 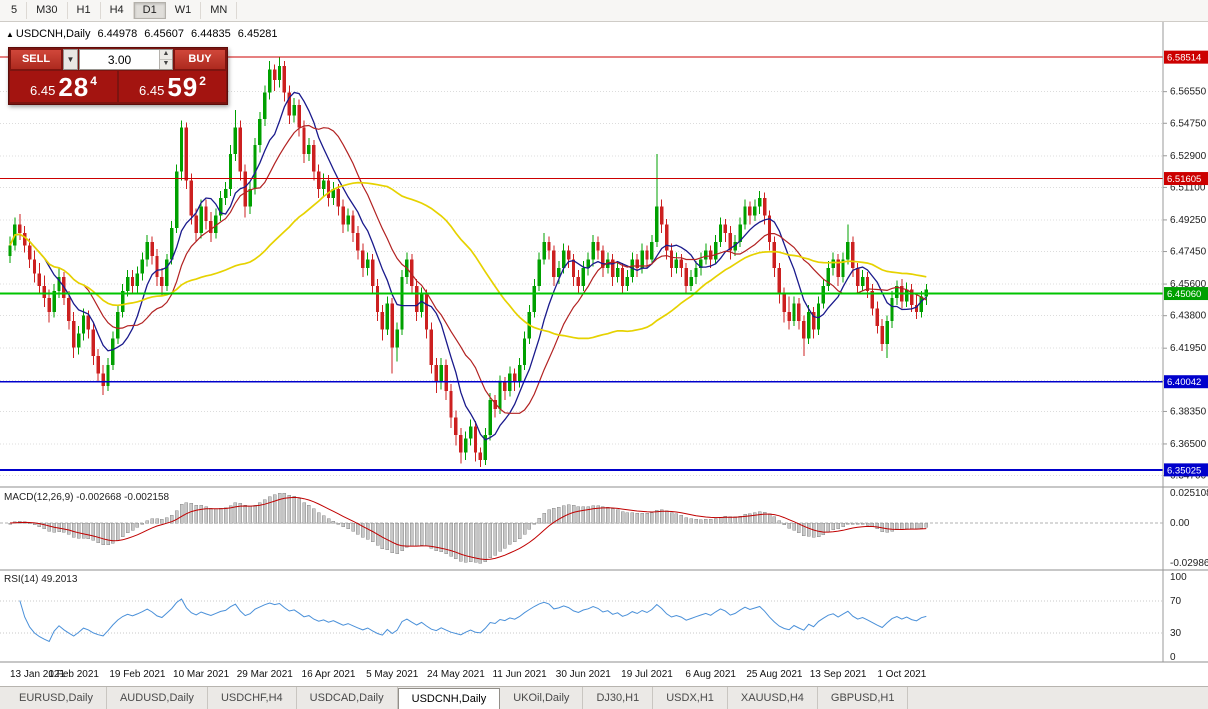 I want to click on timeframe-button-m30: M30, so click(x=47, y=10).